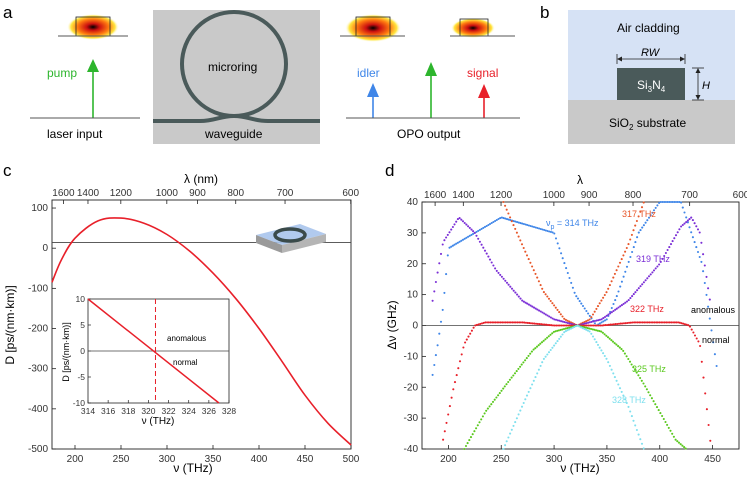  I want to click on panel-b-letter: b, so click(544, 12).